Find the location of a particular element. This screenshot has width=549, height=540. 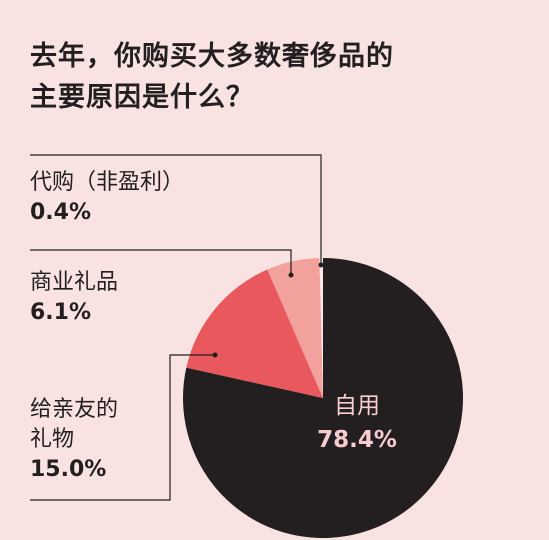

label-business-gift-value: 6.1% is located at coordinates (61, 312).